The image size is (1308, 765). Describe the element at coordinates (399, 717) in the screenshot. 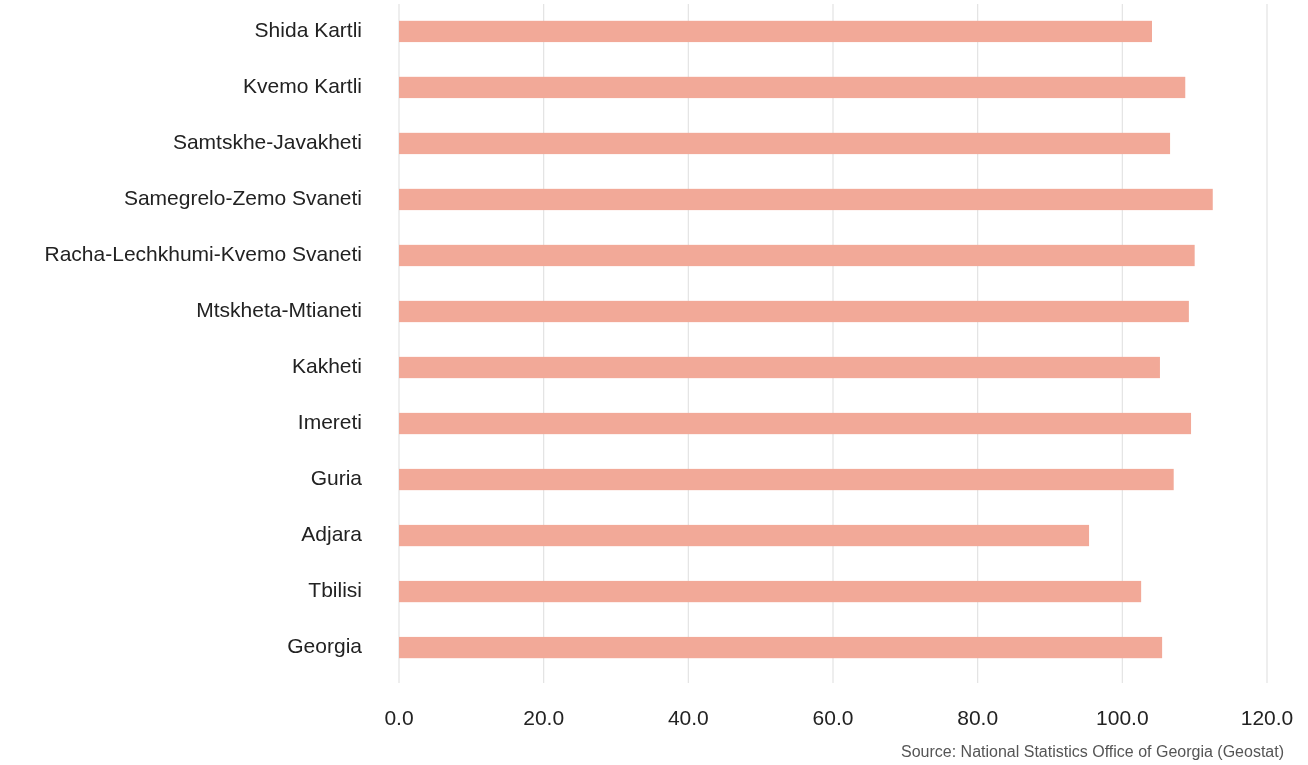

I see `x-tick-label: 0.0` at that location.